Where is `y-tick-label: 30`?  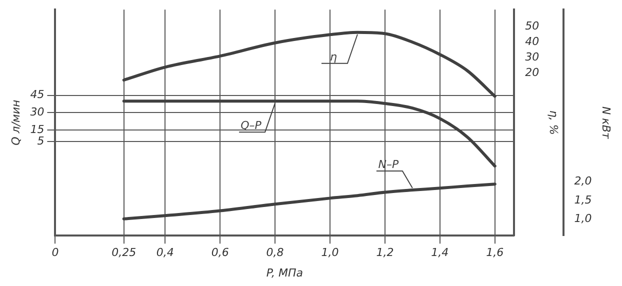 y-tick-label: 30 is located at coordinates (37, 112).